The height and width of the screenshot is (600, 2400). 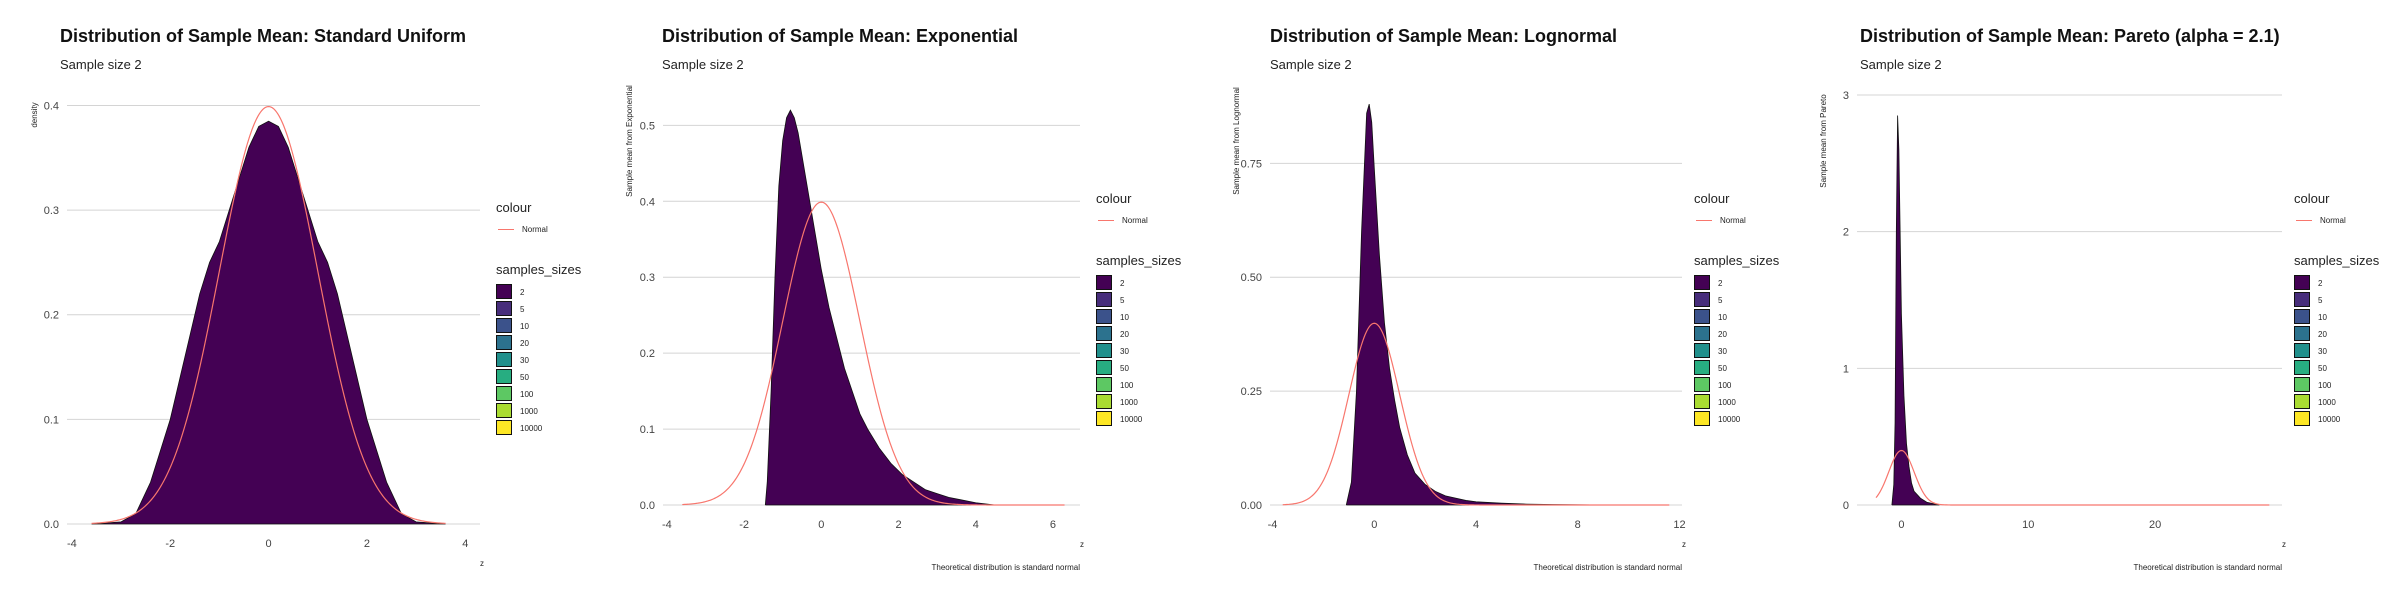 I want to click on legend-label: 10, so click(x=1124, y=317).